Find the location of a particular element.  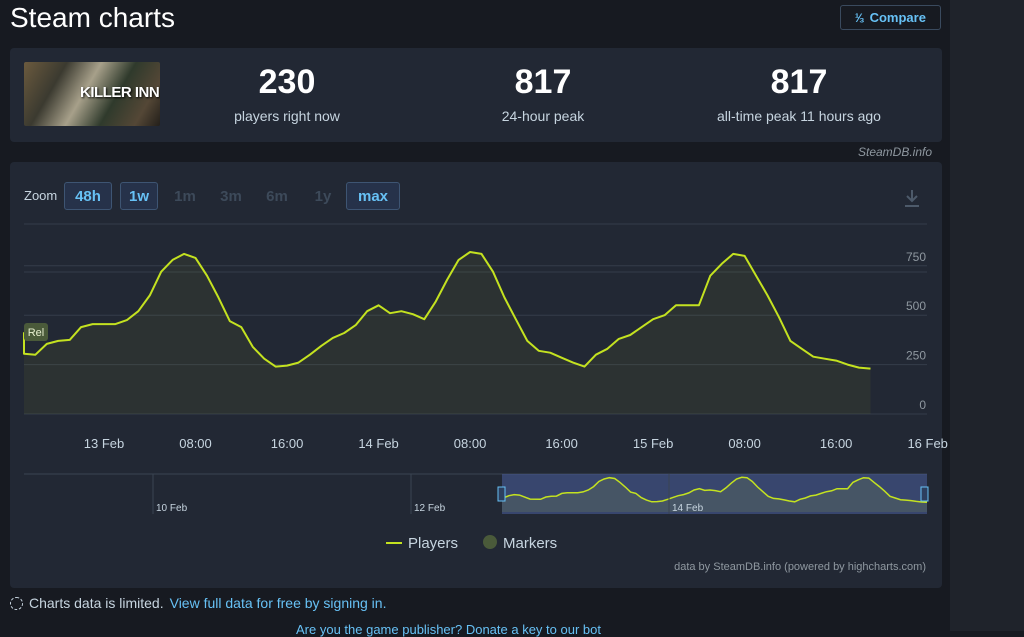

zoom-6m-button: 6m is located at coordinates (277, 196).